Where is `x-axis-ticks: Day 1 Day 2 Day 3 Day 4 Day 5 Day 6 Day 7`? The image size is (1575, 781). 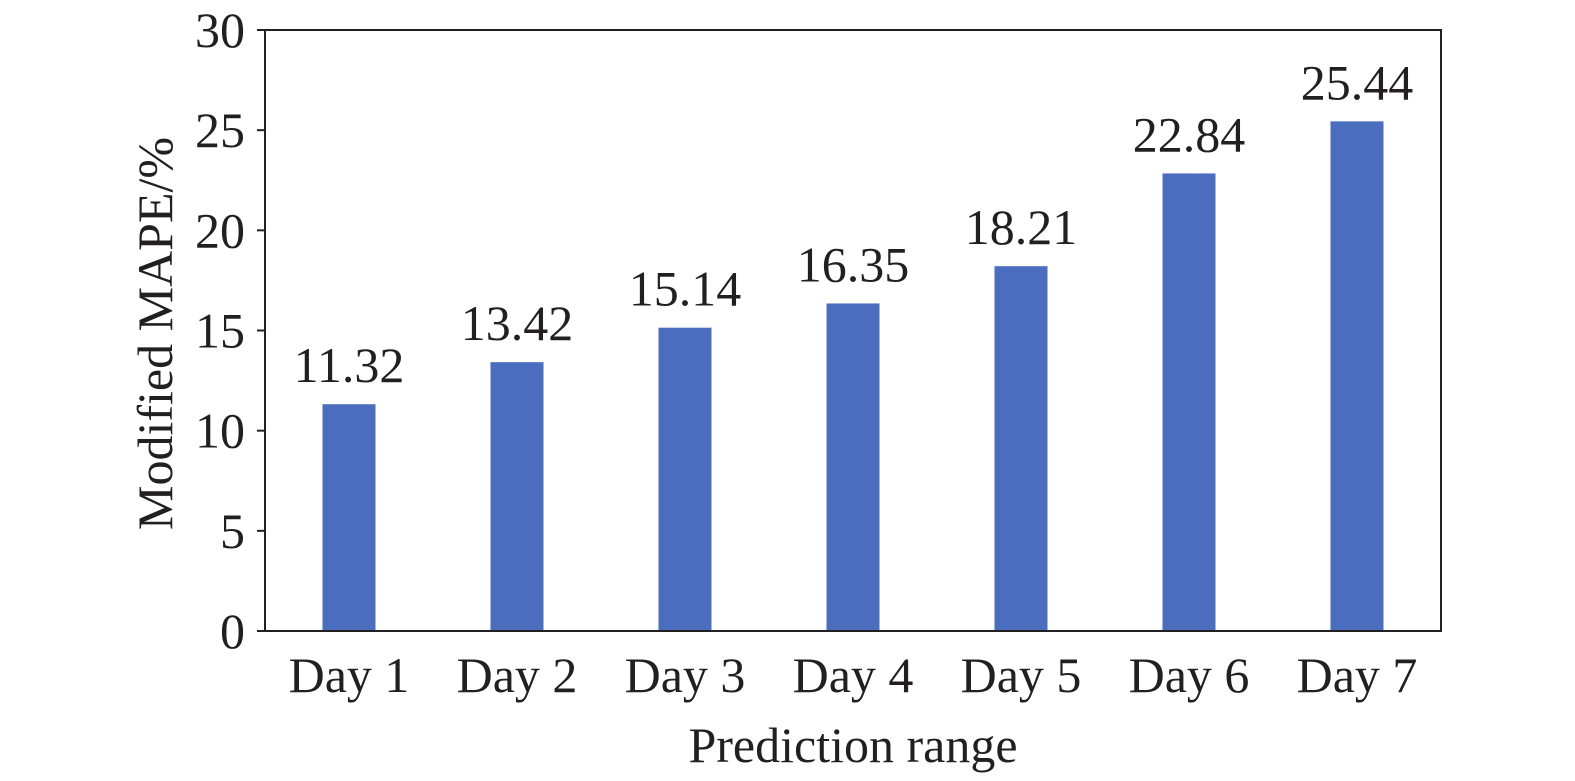
x-axis-ticks: Day 1 Day 2 Day 3 Day 4 Day 5 Day 6 Day 7 is located at coordinates (853, 675).